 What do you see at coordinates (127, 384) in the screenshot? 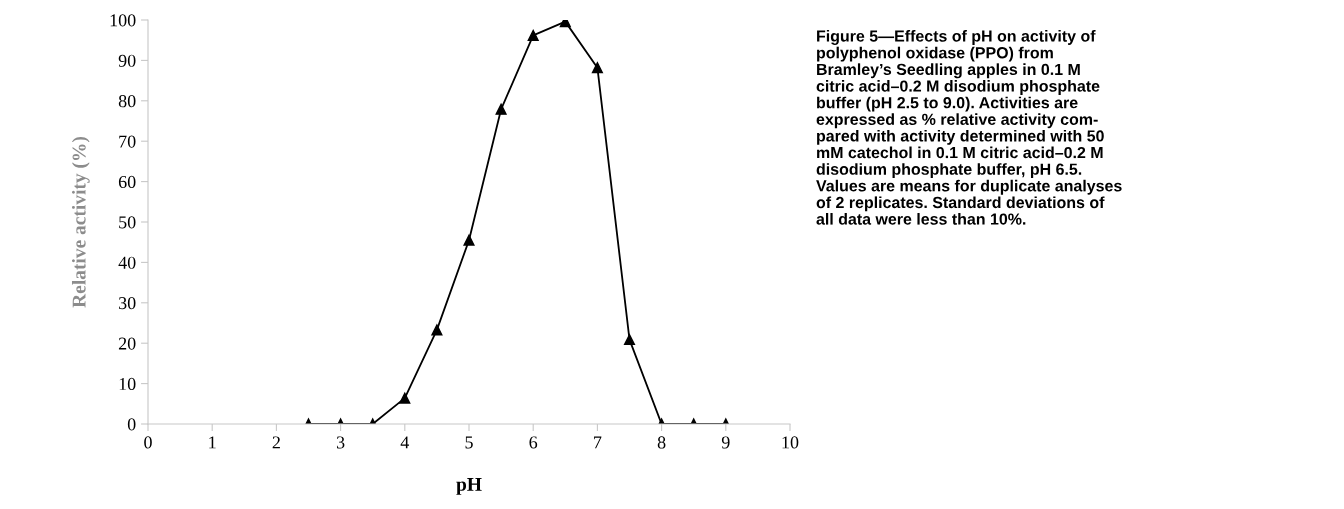
I see `y-tick-label: 10` at bounding box center [127, 384].